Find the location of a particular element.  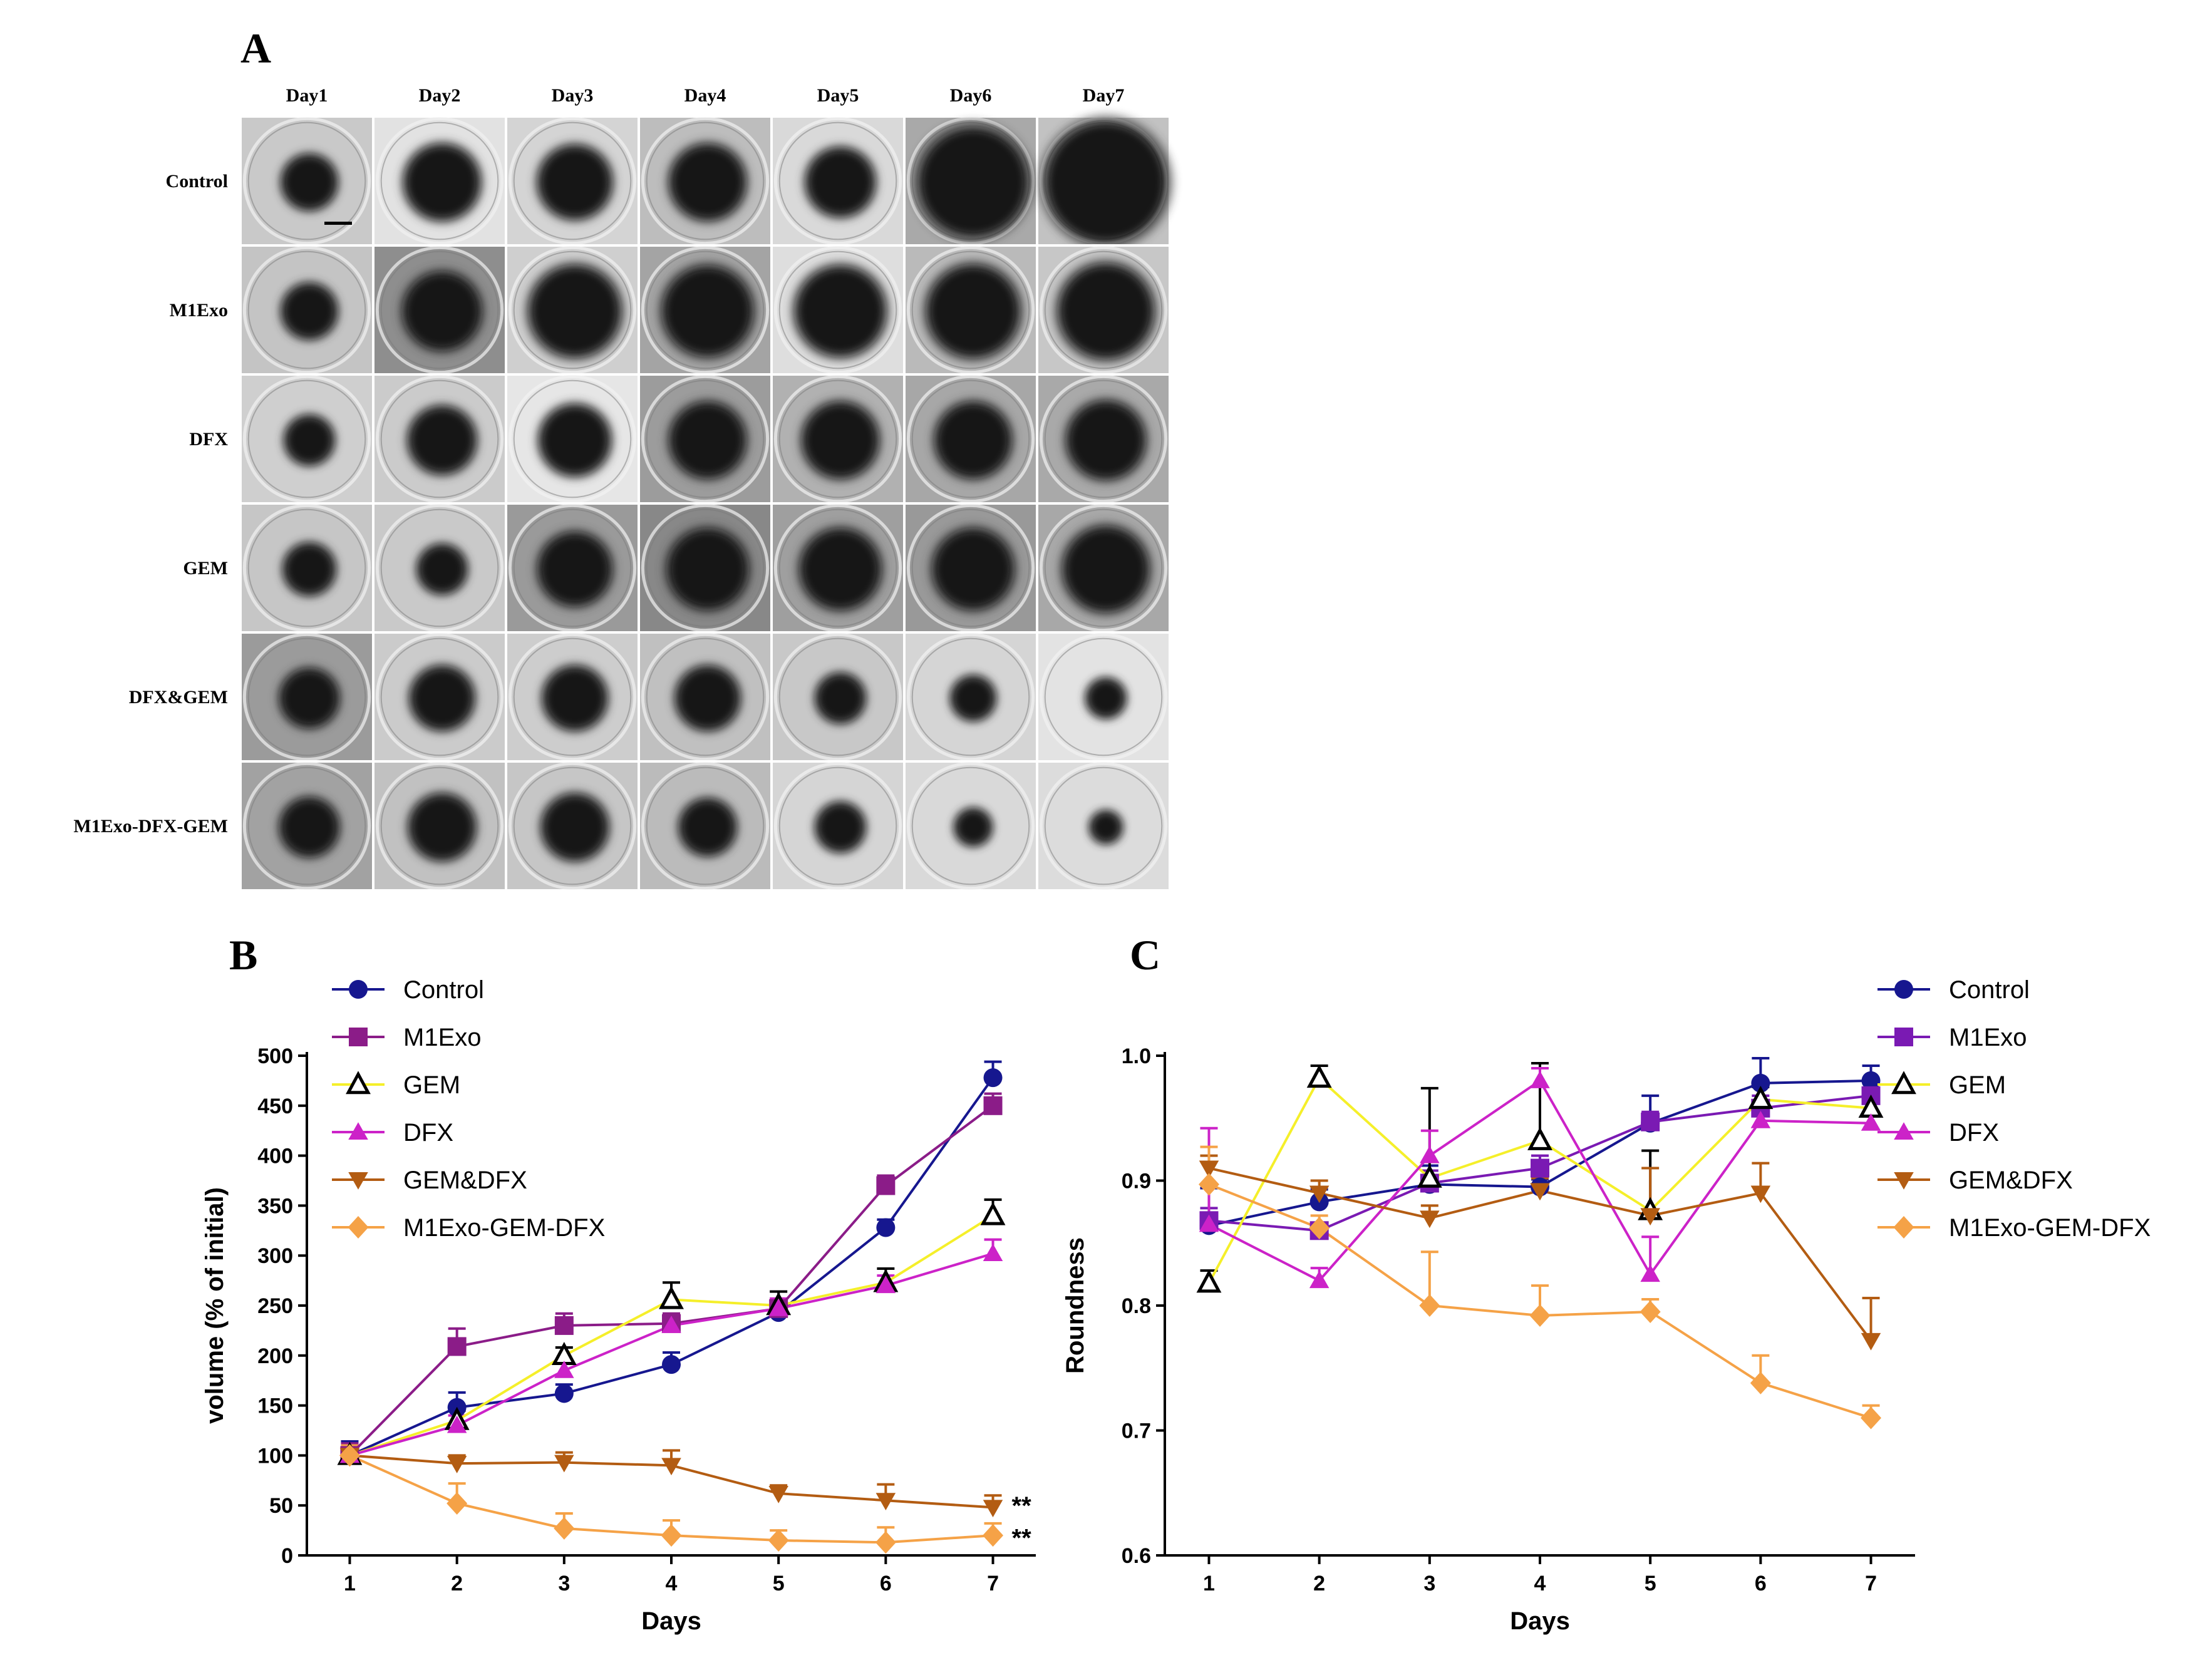

spheroid-image-m1exo-day4 is located at coordinates (706, 310).